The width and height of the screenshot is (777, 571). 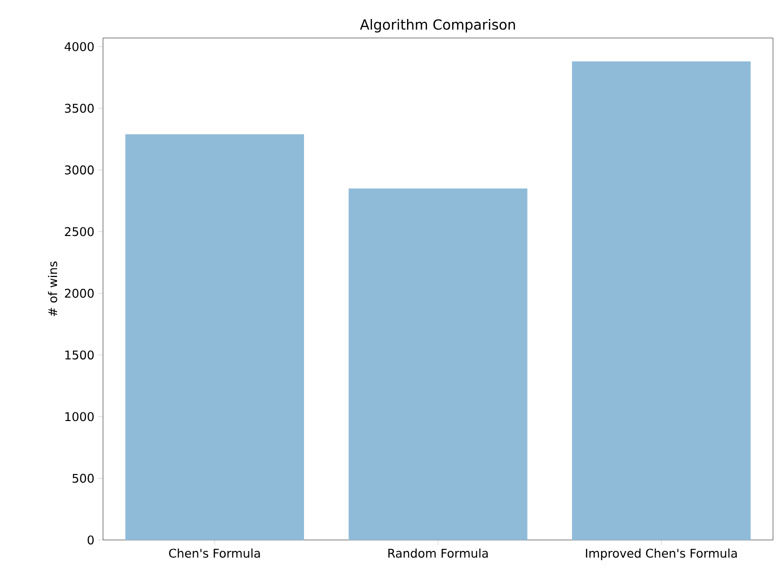 I want to click on y-tick-label: 3500, so click(x=79, y=108).